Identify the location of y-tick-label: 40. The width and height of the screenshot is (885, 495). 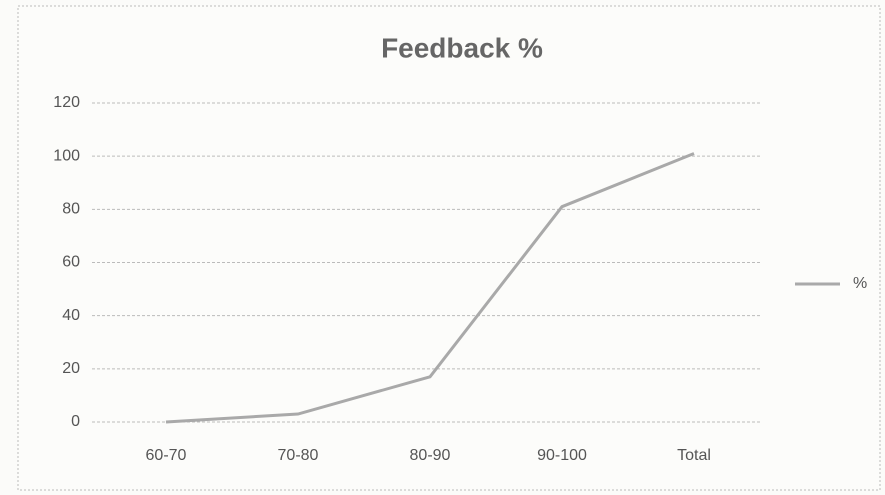
(71, 315).